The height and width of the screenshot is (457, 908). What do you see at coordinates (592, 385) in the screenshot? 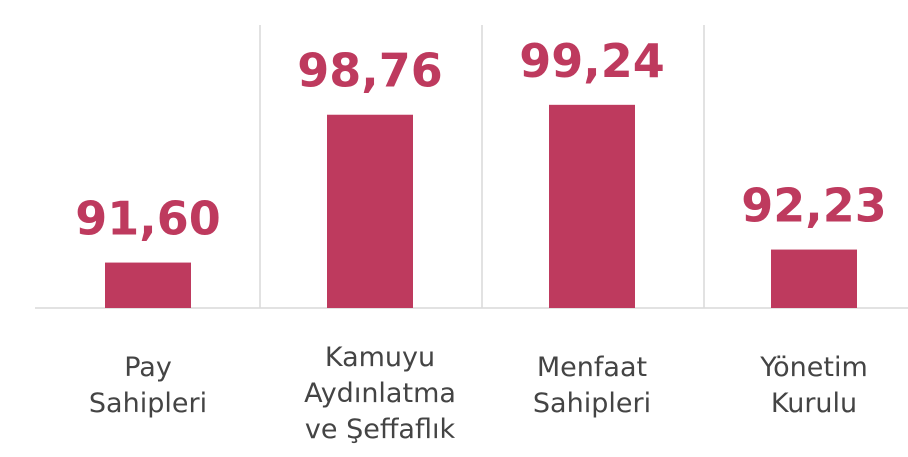
I see `category-label: Menfaat Sahipleri` at bounding box center [592, 385].